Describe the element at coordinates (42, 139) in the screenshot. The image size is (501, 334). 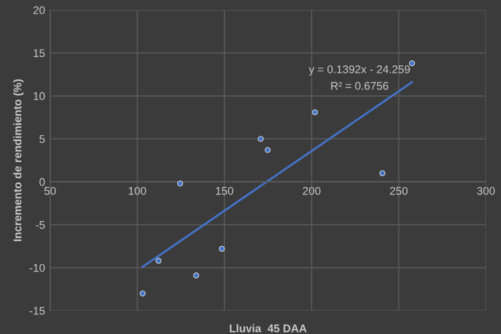
I see `y-tick-label: 5` at that location.